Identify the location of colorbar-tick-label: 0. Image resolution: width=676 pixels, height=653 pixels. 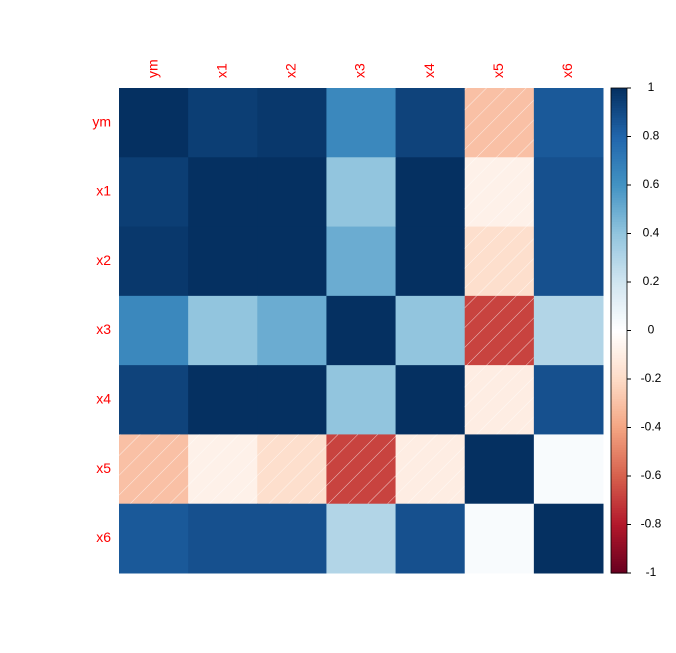
(651, 330).